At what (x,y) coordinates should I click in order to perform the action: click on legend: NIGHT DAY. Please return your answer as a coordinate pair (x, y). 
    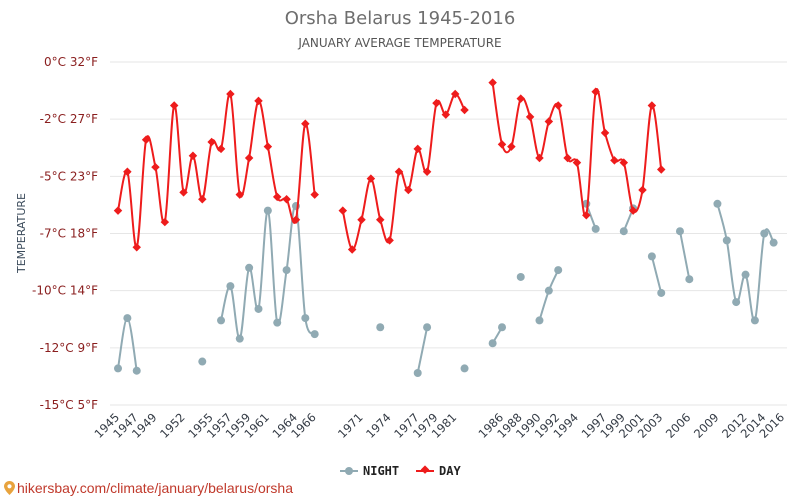
    Looking at the image, I should click on (400, 471).